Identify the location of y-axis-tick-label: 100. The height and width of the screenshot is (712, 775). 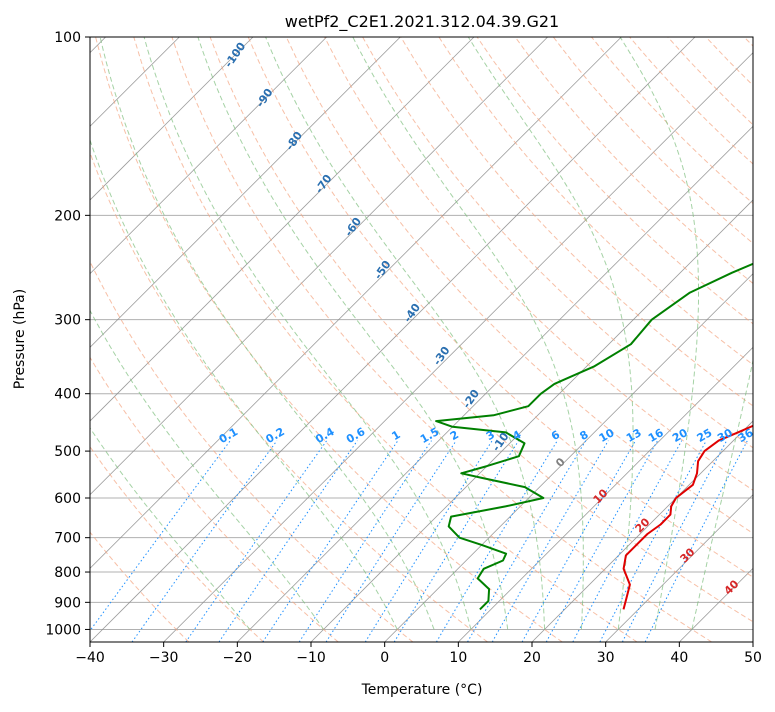
(67, 38).